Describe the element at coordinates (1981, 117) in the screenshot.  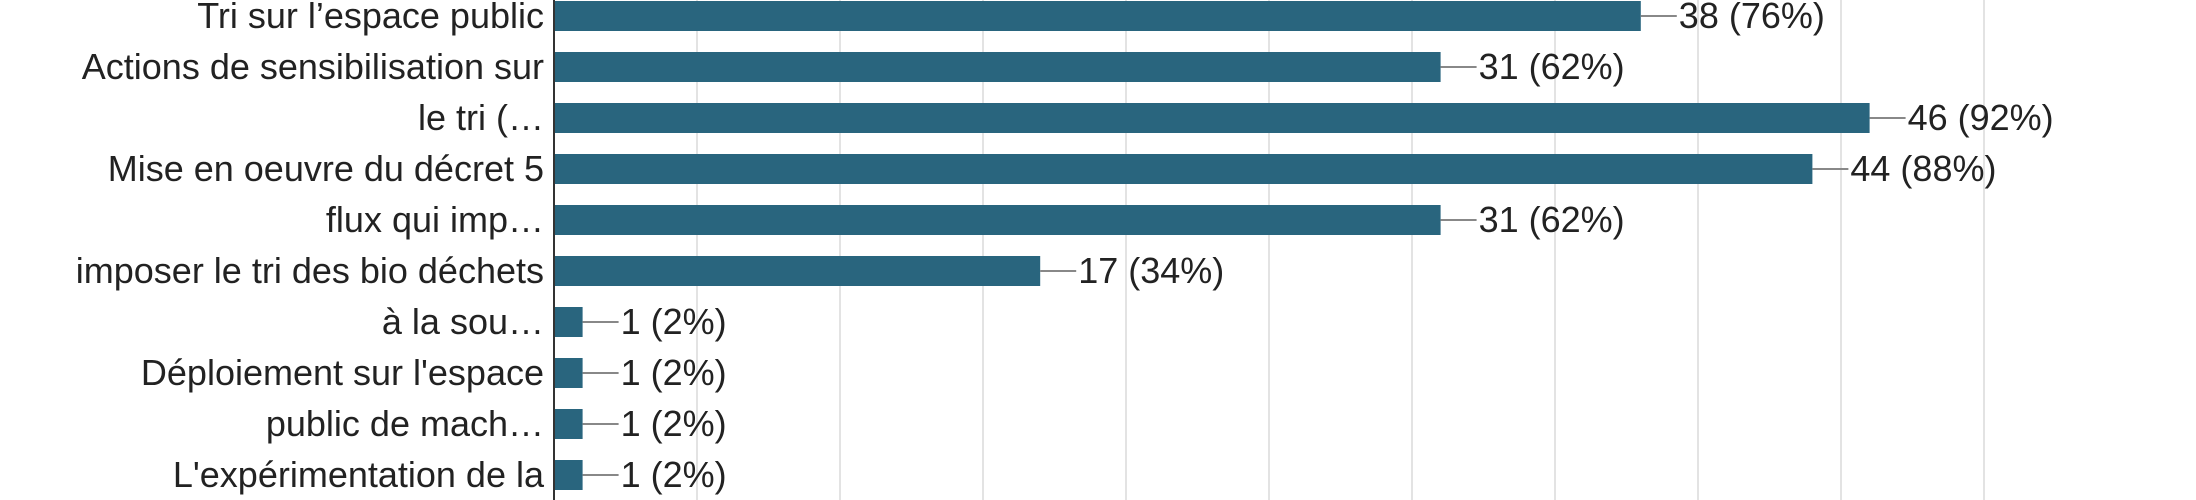
I see `value-label: 46 (92%)` at that location.